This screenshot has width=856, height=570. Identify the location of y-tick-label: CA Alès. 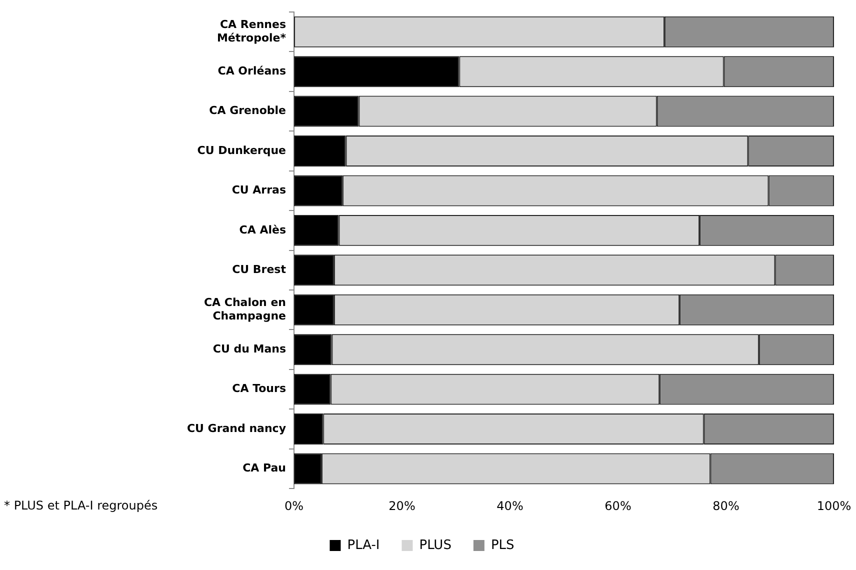
(262, 229).